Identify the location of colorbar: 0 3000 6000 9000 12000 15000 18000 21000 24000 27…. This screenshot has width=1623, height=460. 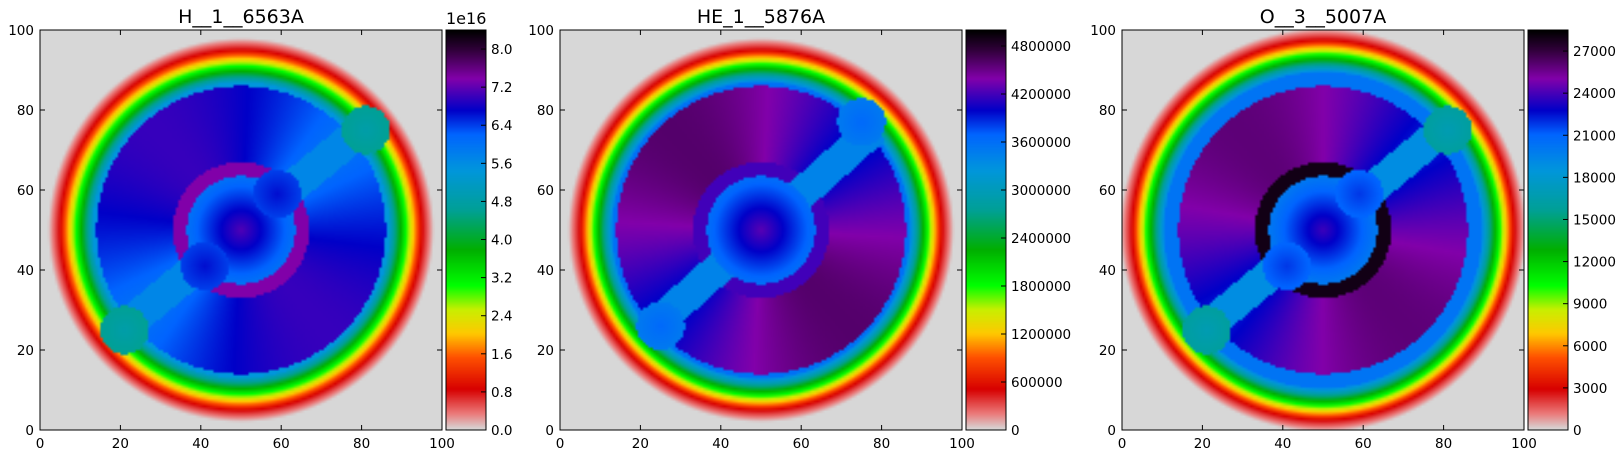
(1571, 234).